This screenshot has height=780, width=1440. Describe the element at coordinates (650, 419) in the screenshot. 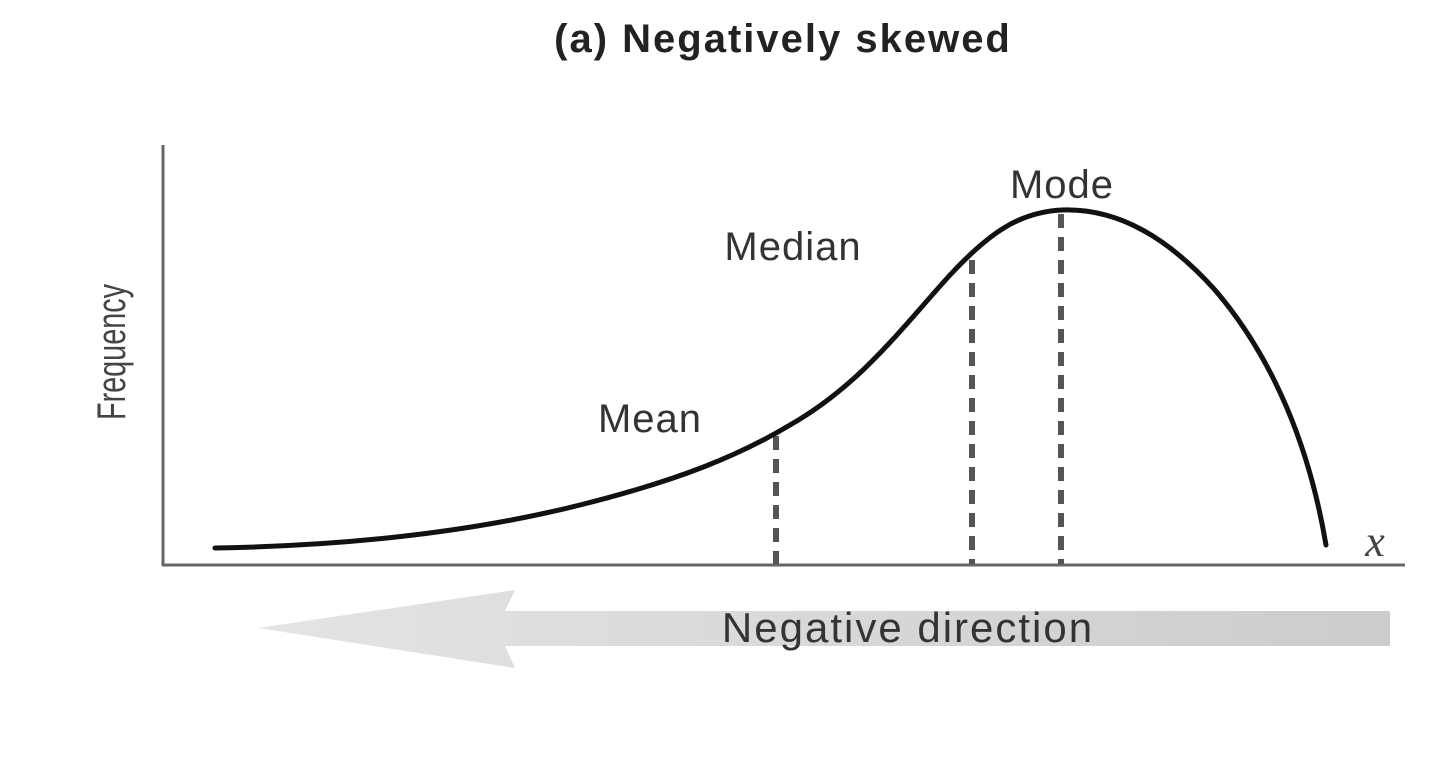

I see `mean-label: Mean` at that location.